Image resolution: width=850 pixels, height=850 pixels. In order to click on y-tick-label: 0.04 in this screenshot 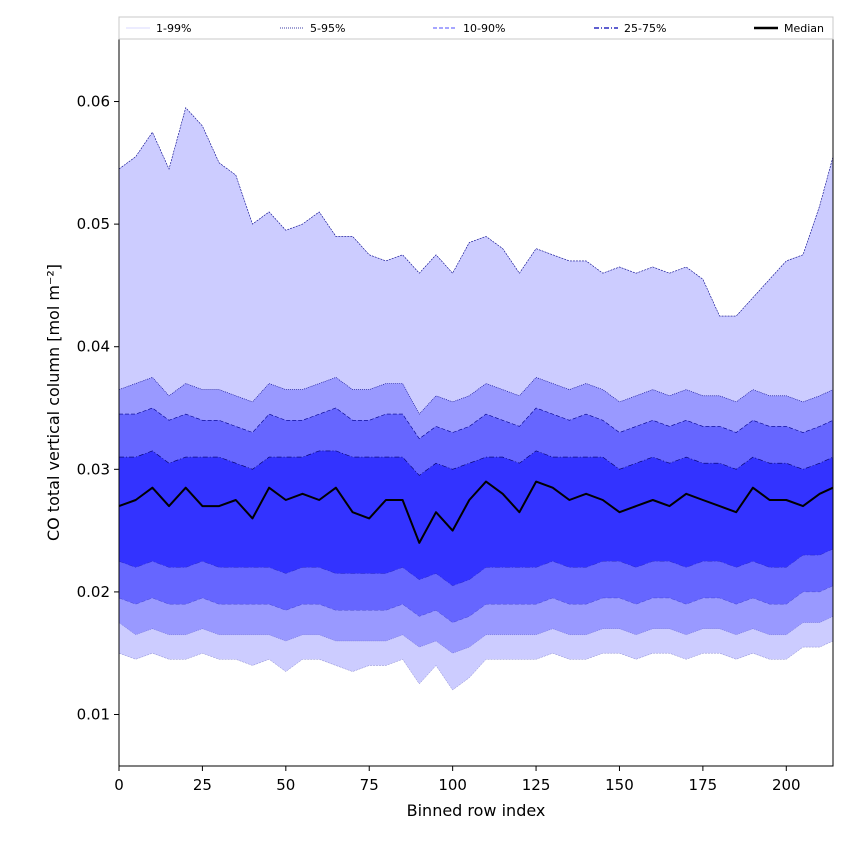, I will do `click(93, 347)`.